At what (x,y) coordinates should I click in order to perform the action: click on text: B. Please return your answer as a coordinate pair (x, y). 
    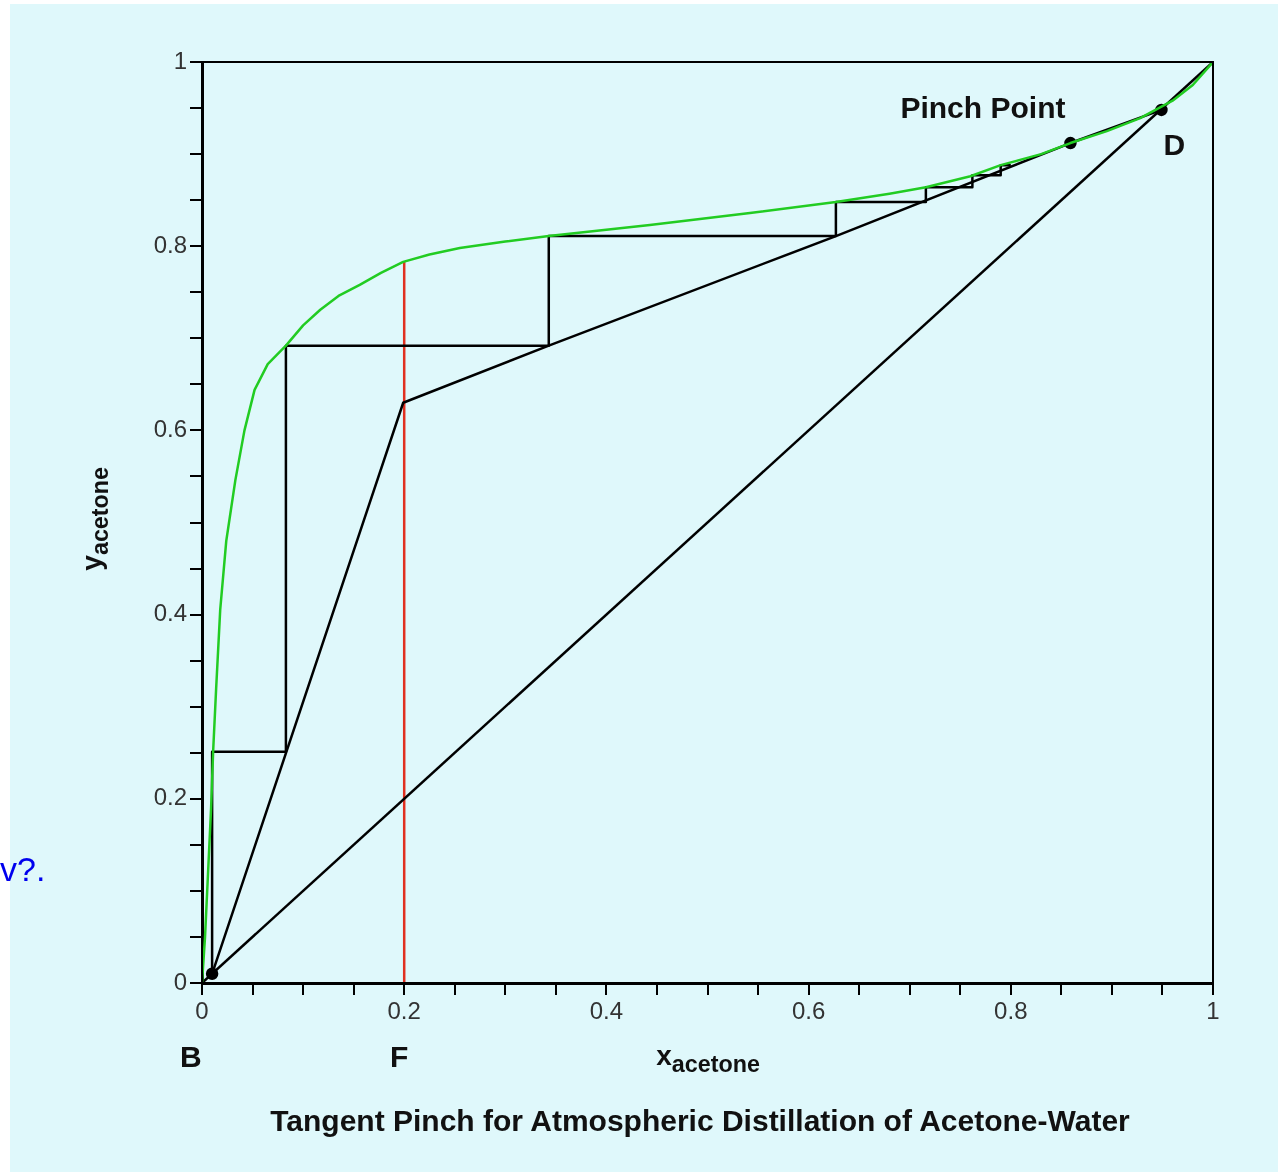
    Looking at the image, I should click on (191, 1057).